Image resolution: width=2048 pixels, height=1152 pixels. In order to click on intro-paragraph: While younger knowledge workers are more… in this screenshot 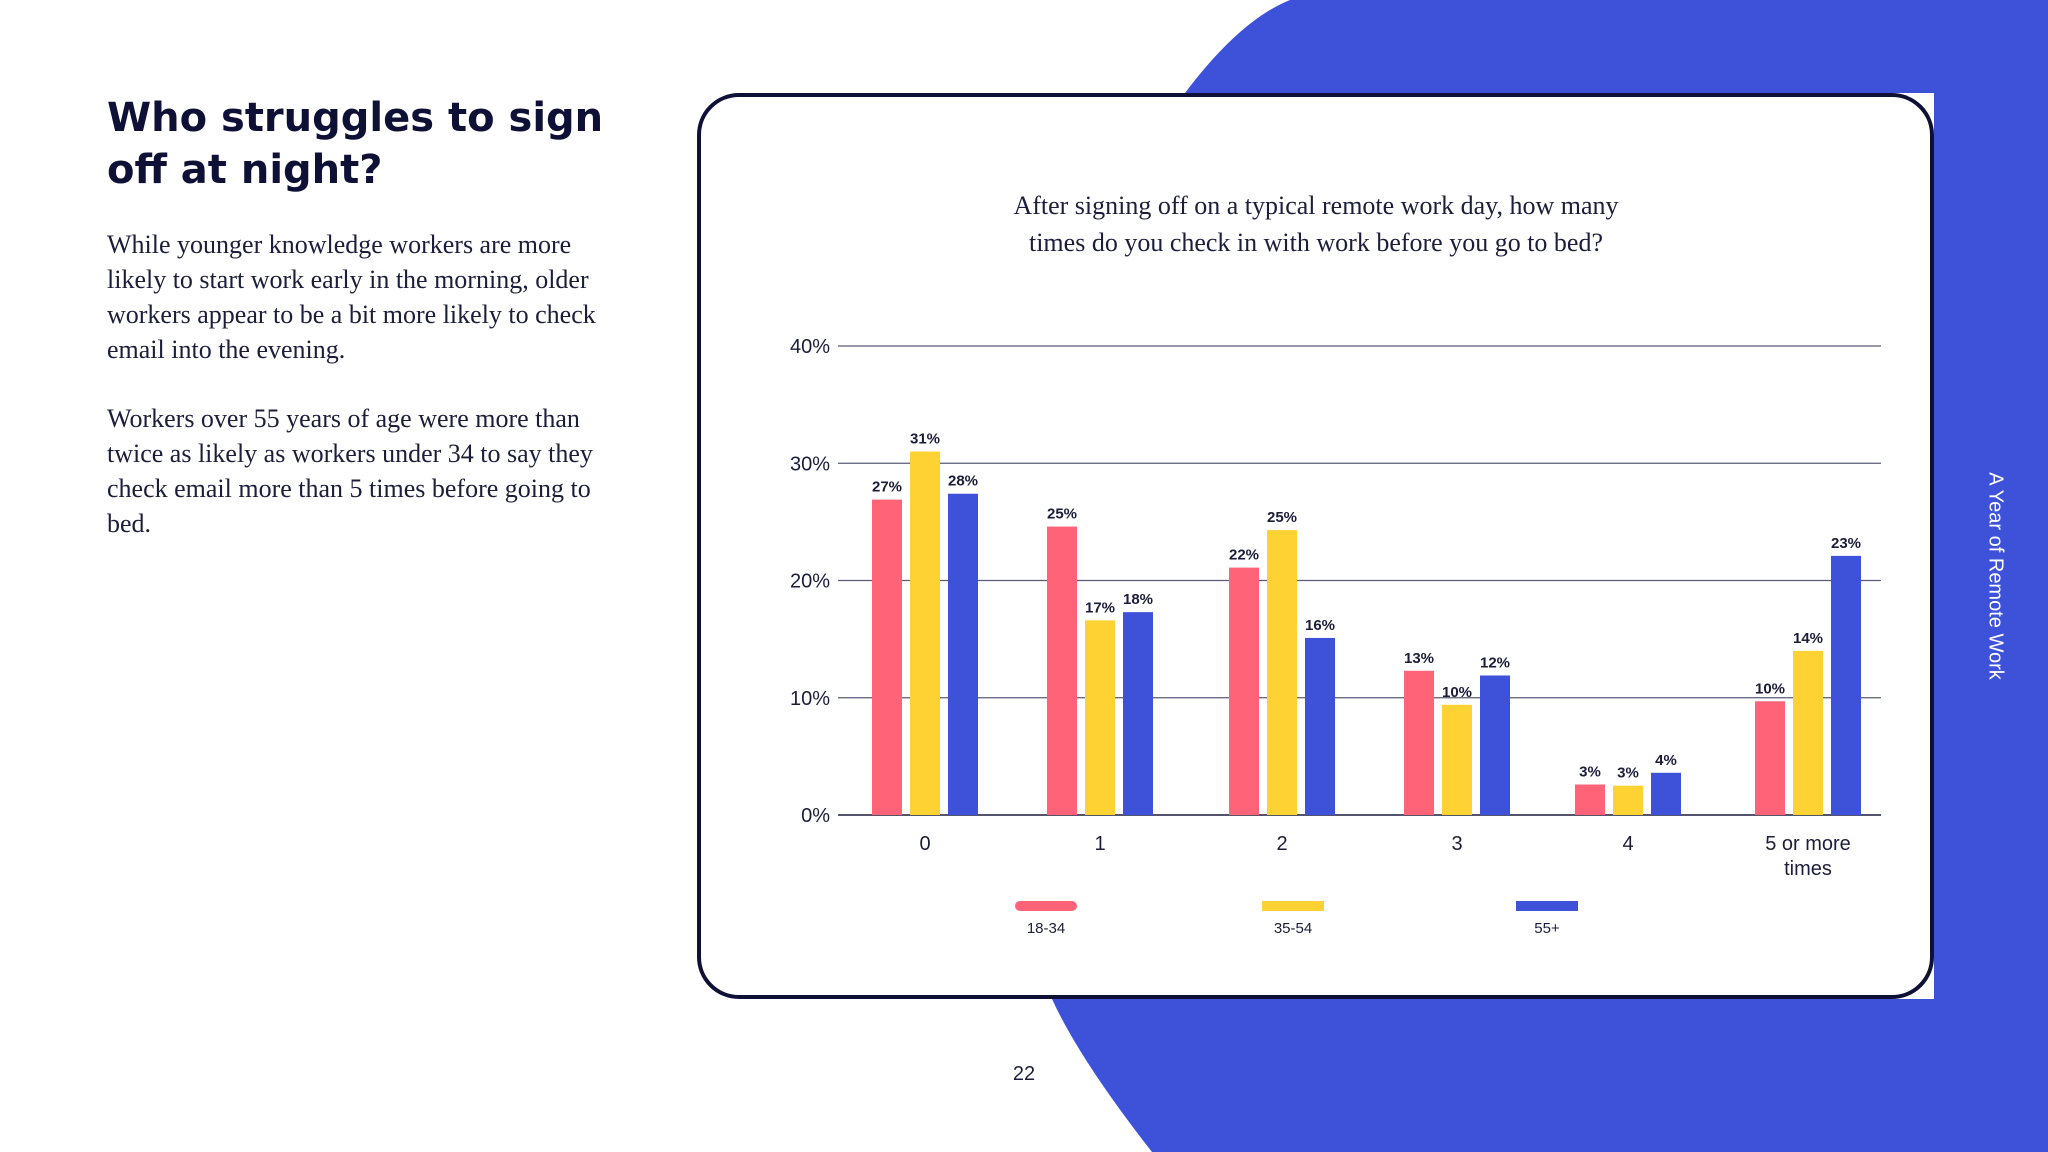, I will do `click(351, 297)`.